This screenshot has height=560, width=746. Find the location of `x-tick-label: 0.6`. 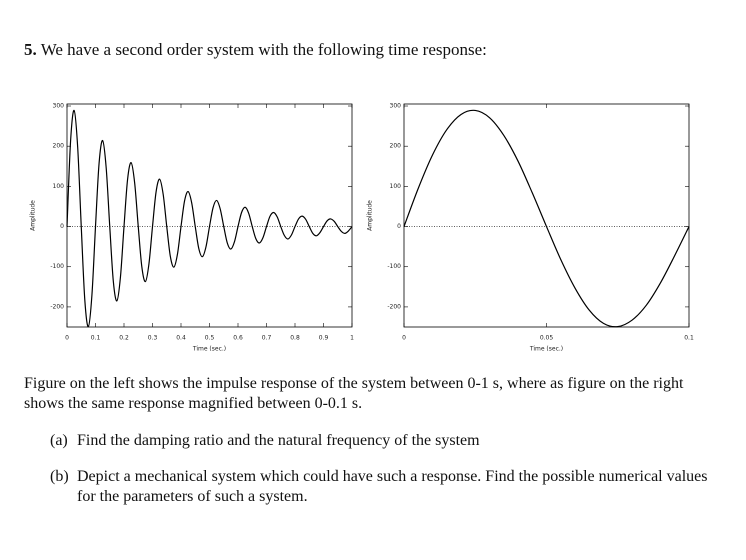

x-tick-label: 0.6 is located at coordinates (238, 338).